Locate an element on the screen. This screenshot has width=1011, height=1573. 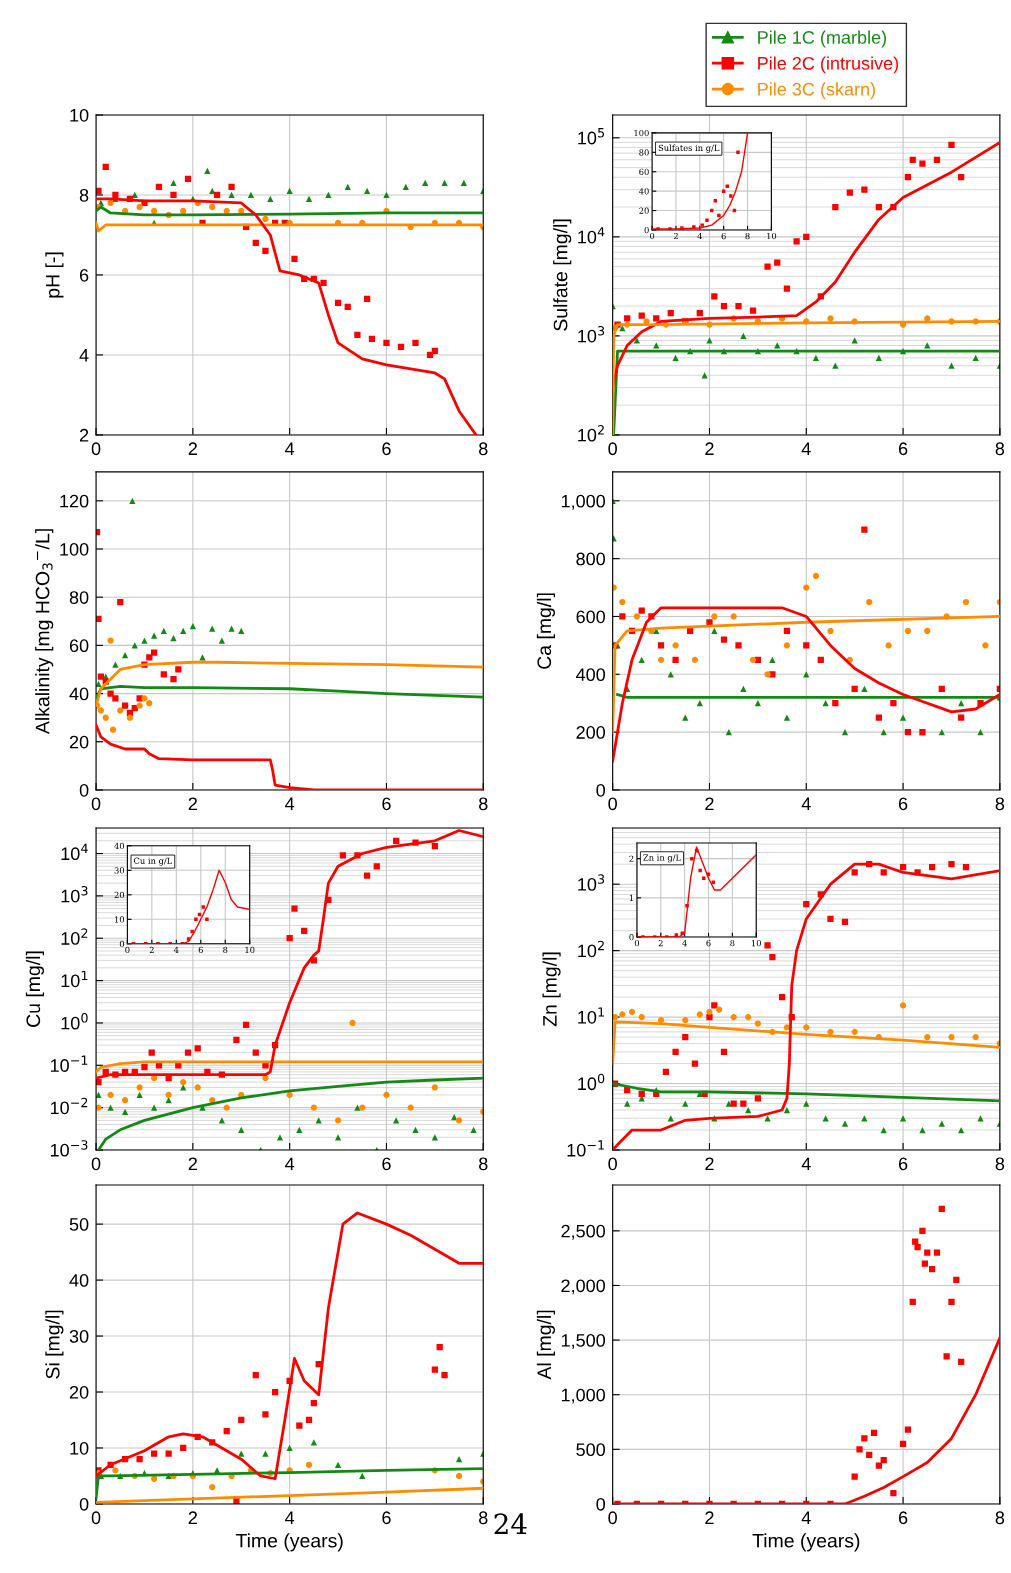
y-tick-label: 800 is located at coordinates (591, 559).